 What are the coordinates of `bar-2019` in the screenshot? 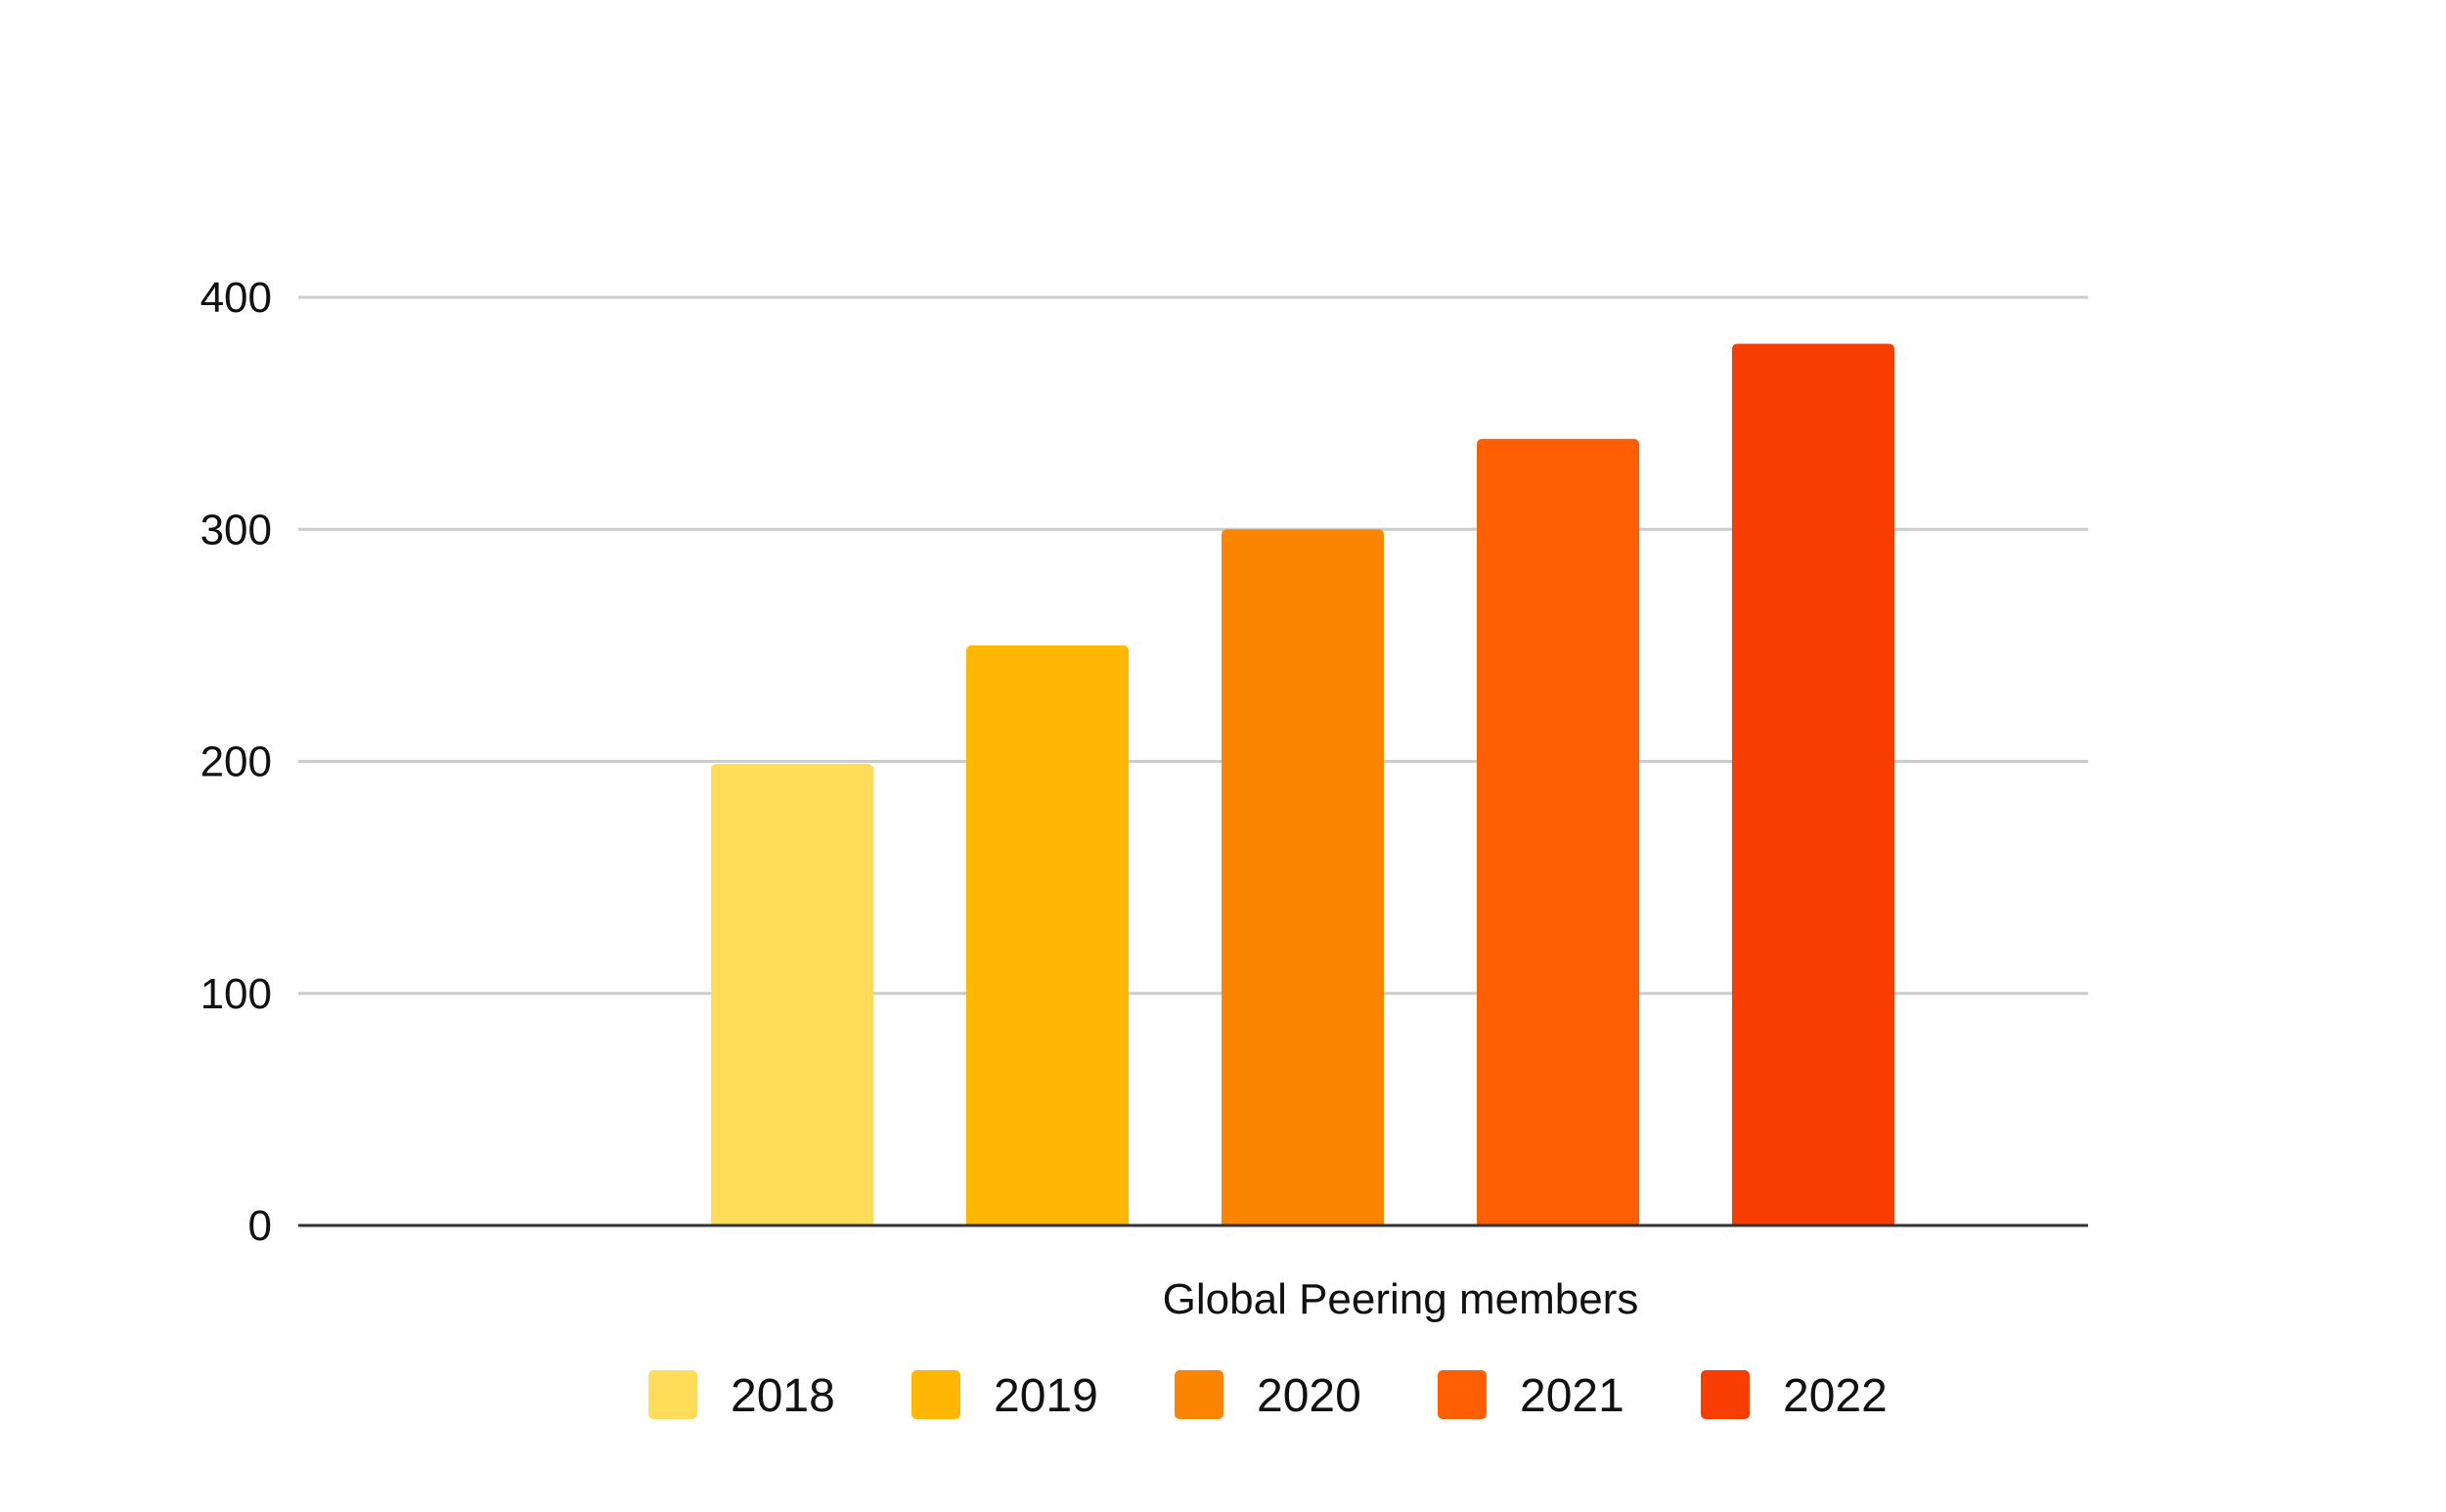 It's located at (1047, 935).